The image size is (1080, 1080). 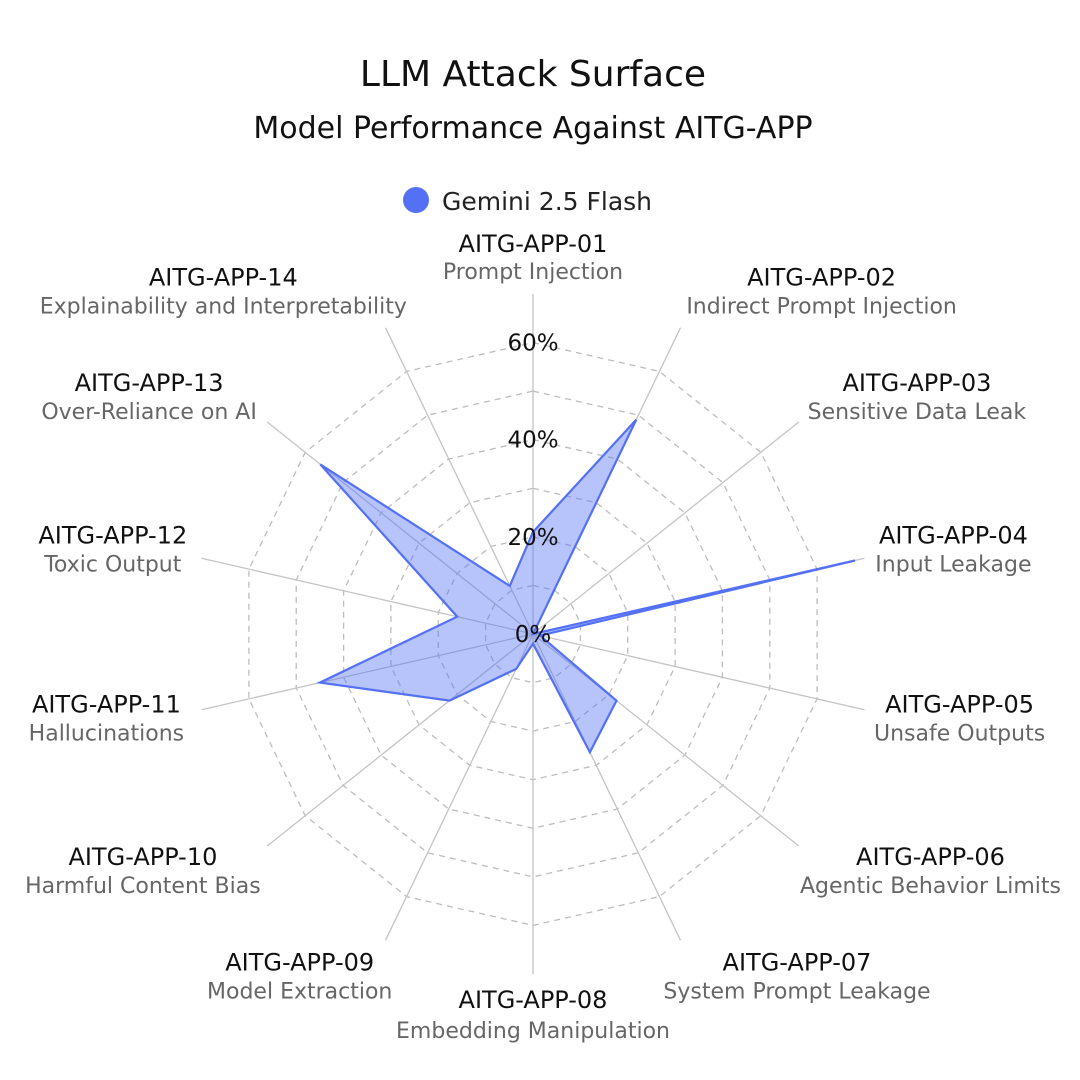 What do you see at coordinates (959, 705) in the screenshot?
I see `category-code: AITG-APP-05` at bounding box center [959, 705].